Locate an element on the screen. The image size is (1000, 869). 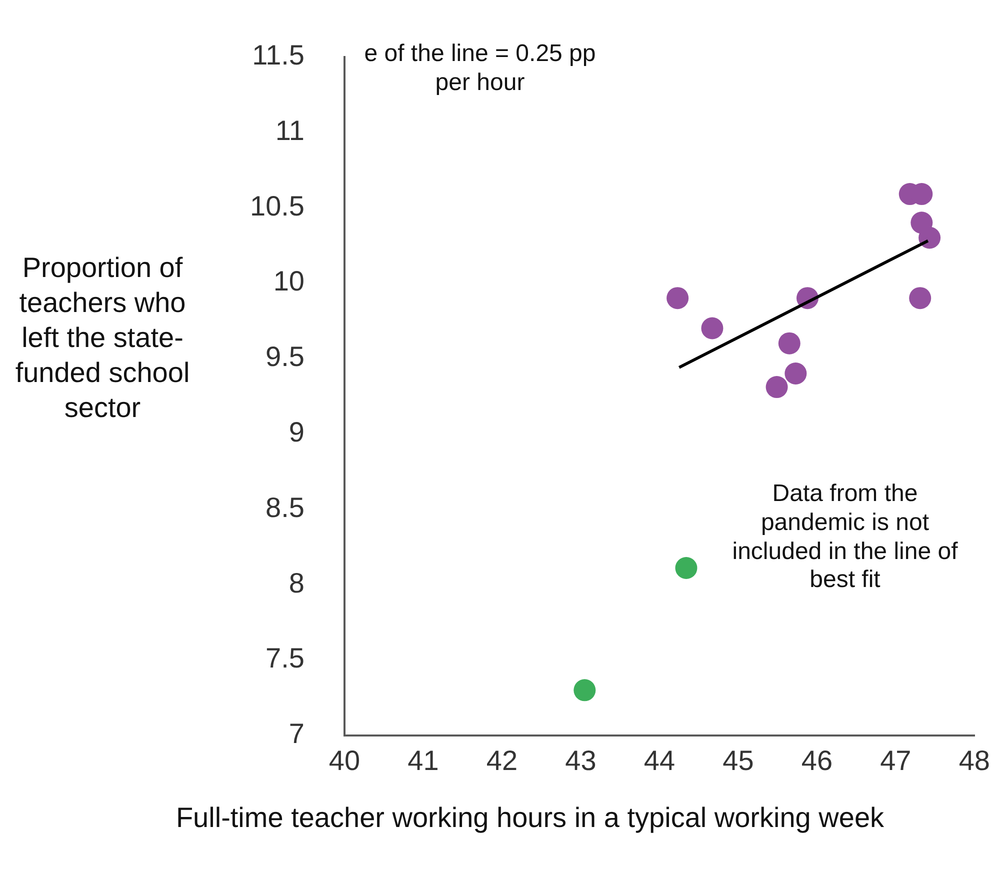
x-tick-label: 48 is located at coordinates (974, 760).